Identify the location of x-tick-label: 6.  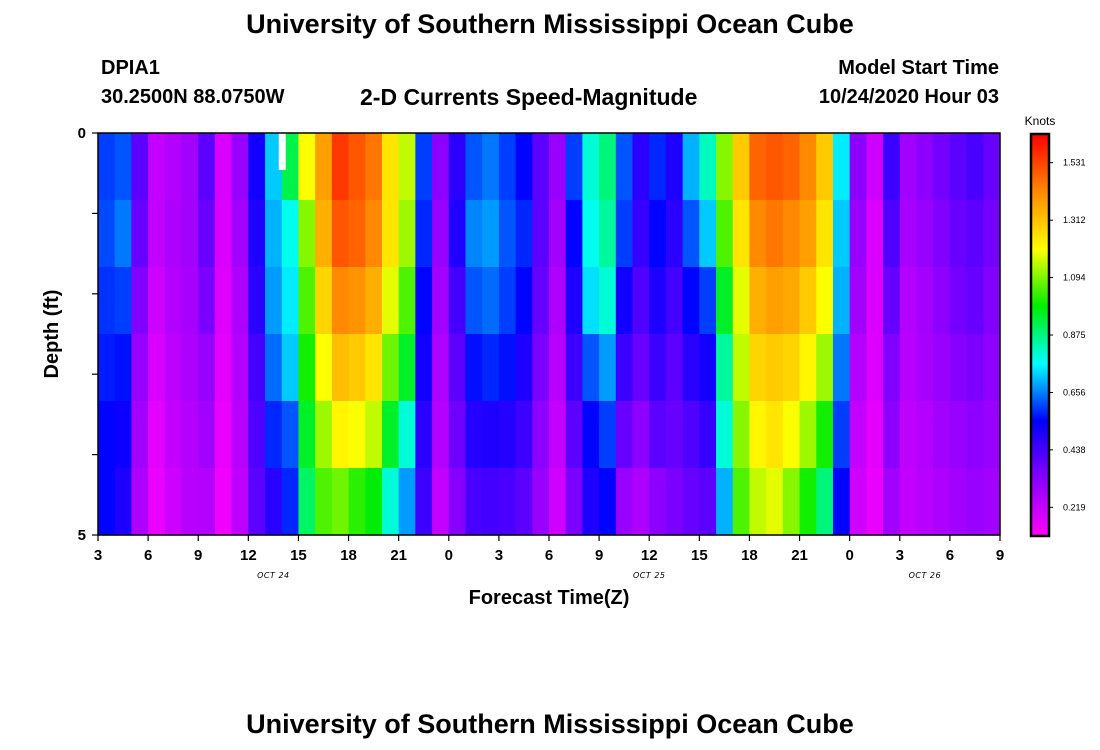
(549, 555).